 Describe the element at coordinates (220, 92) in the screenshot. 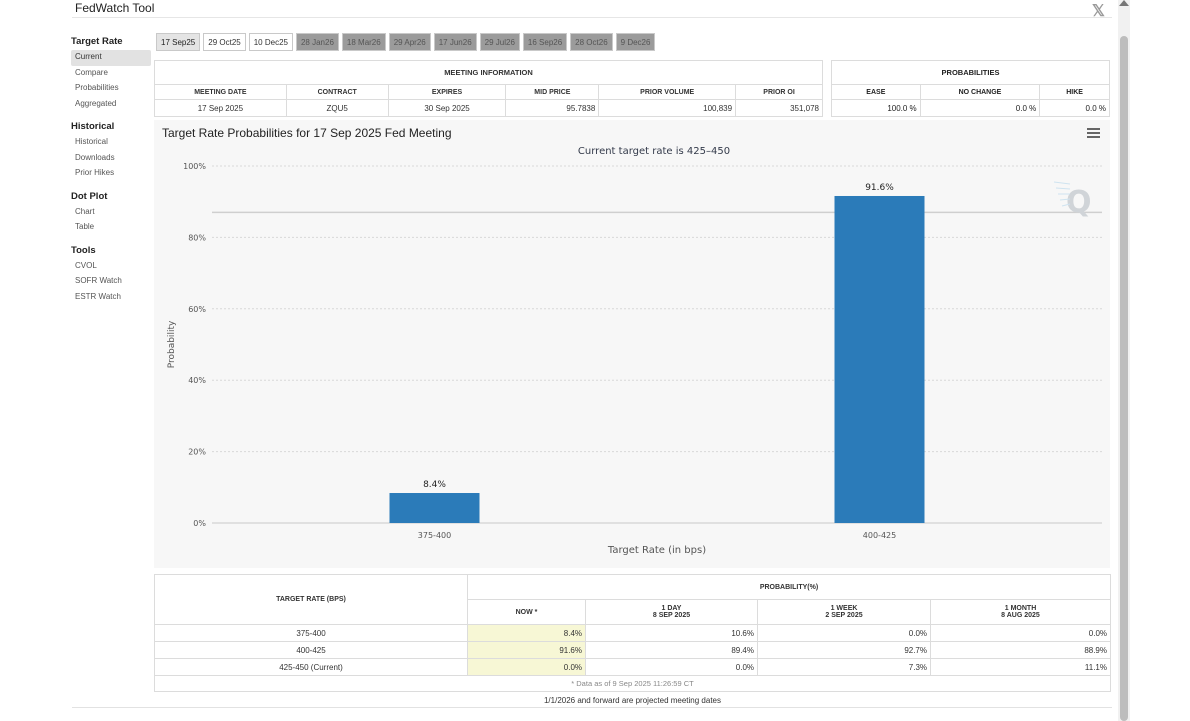

I see `column-header: MEETING DATE` at that location.